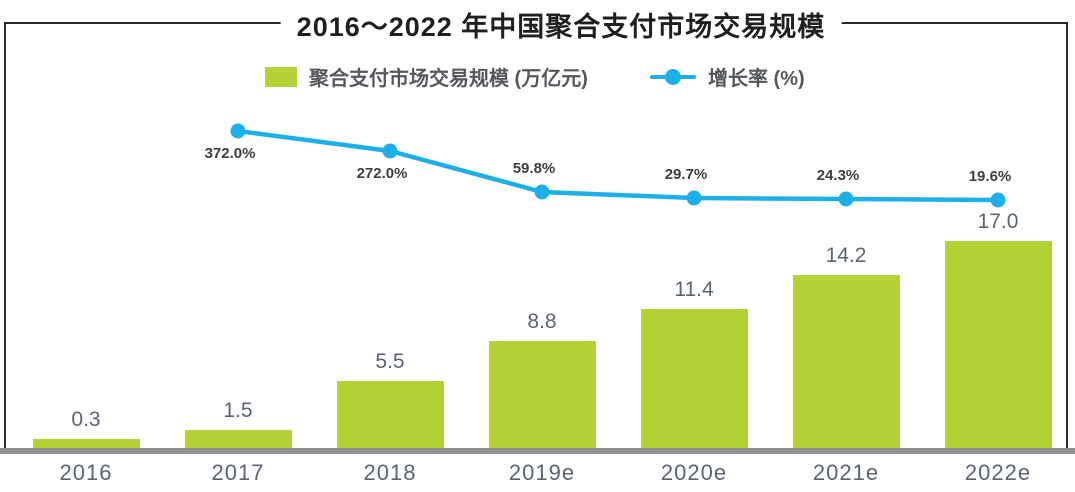 The height and width of the screenshot is (492, 1075). Describe the element at coordinates (281, 76) in the screenshot. I see `bar-series-swatch-icon` at that location.